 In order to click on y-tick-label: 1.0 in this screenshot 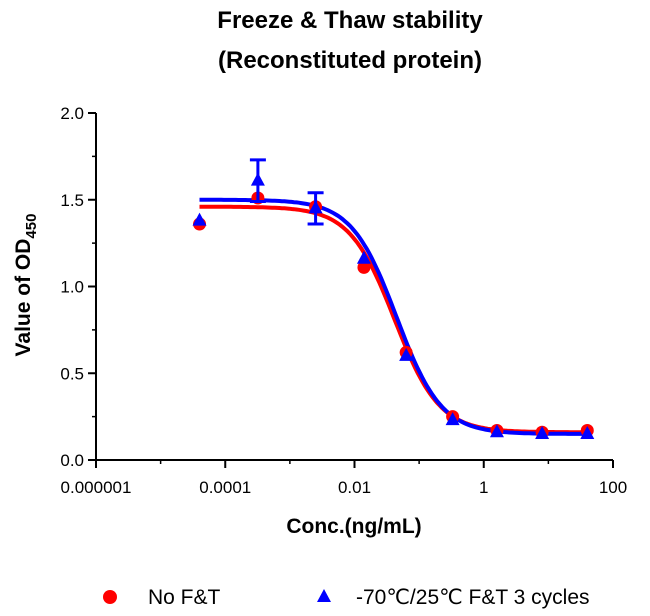, I will do `click(72, 287)`.